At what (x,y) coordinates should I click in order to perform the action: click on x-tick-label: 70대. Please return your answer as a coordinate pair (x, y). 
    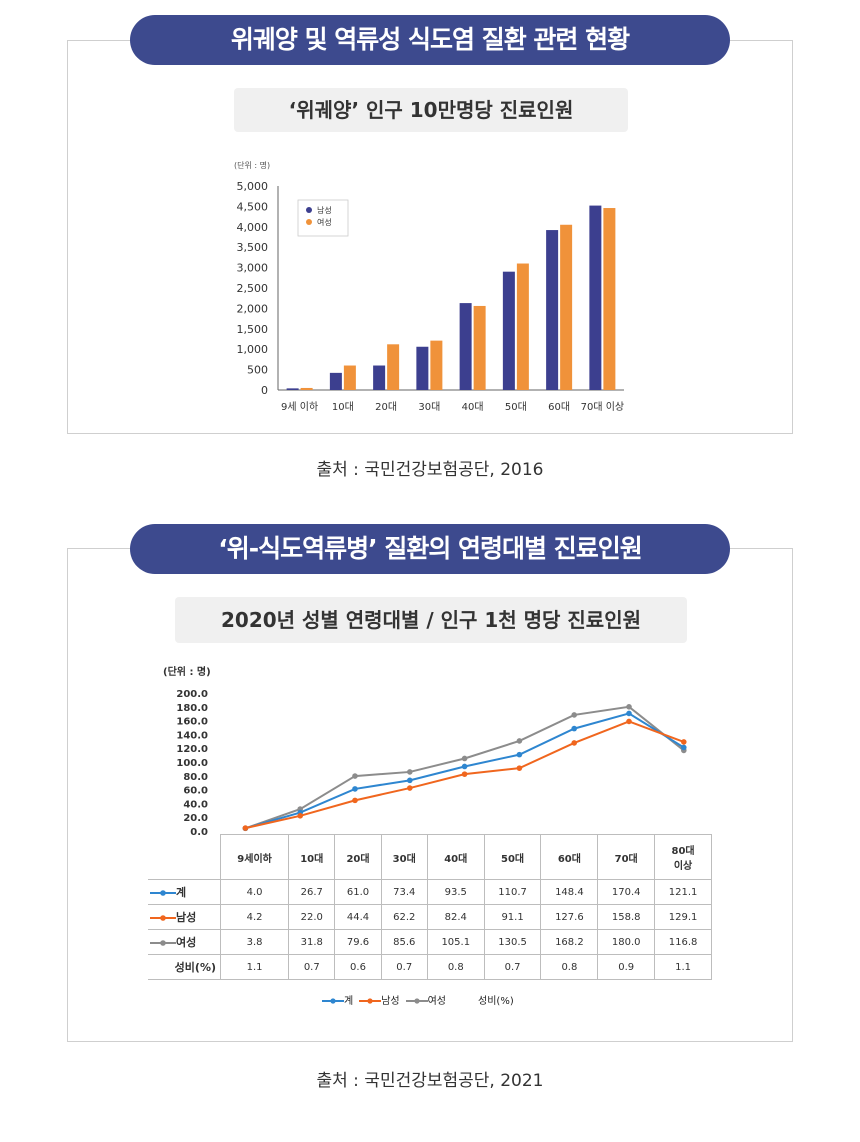
    Looking at the image, I should click on (626, 857).